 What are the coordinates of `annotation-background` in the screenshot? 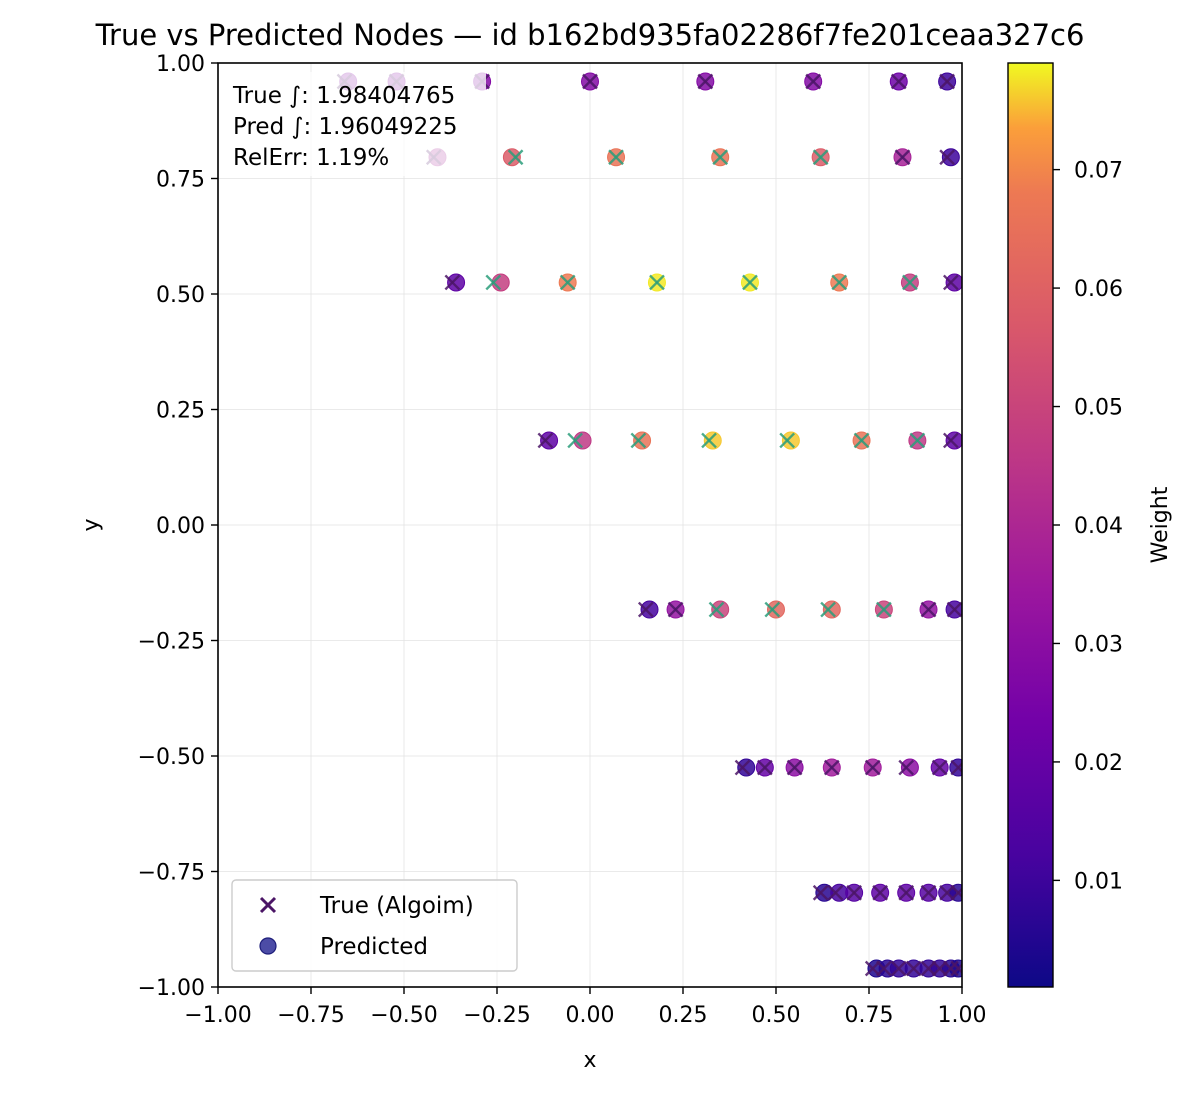 It's located at (355, 124).